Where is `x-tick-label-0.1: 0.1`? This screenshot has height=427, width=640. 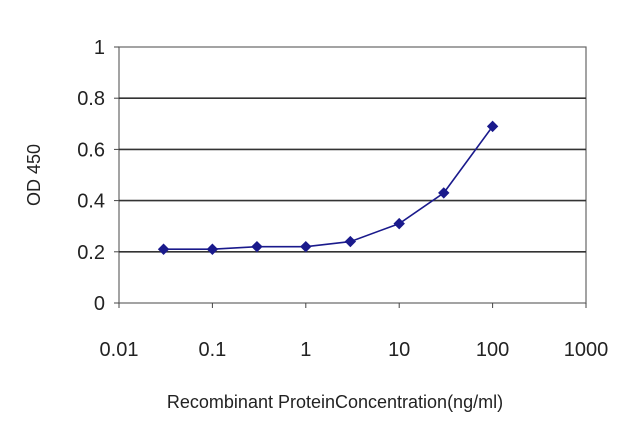 x-tick-label-0.1: 0.1 is located at coordinates (212, 350).